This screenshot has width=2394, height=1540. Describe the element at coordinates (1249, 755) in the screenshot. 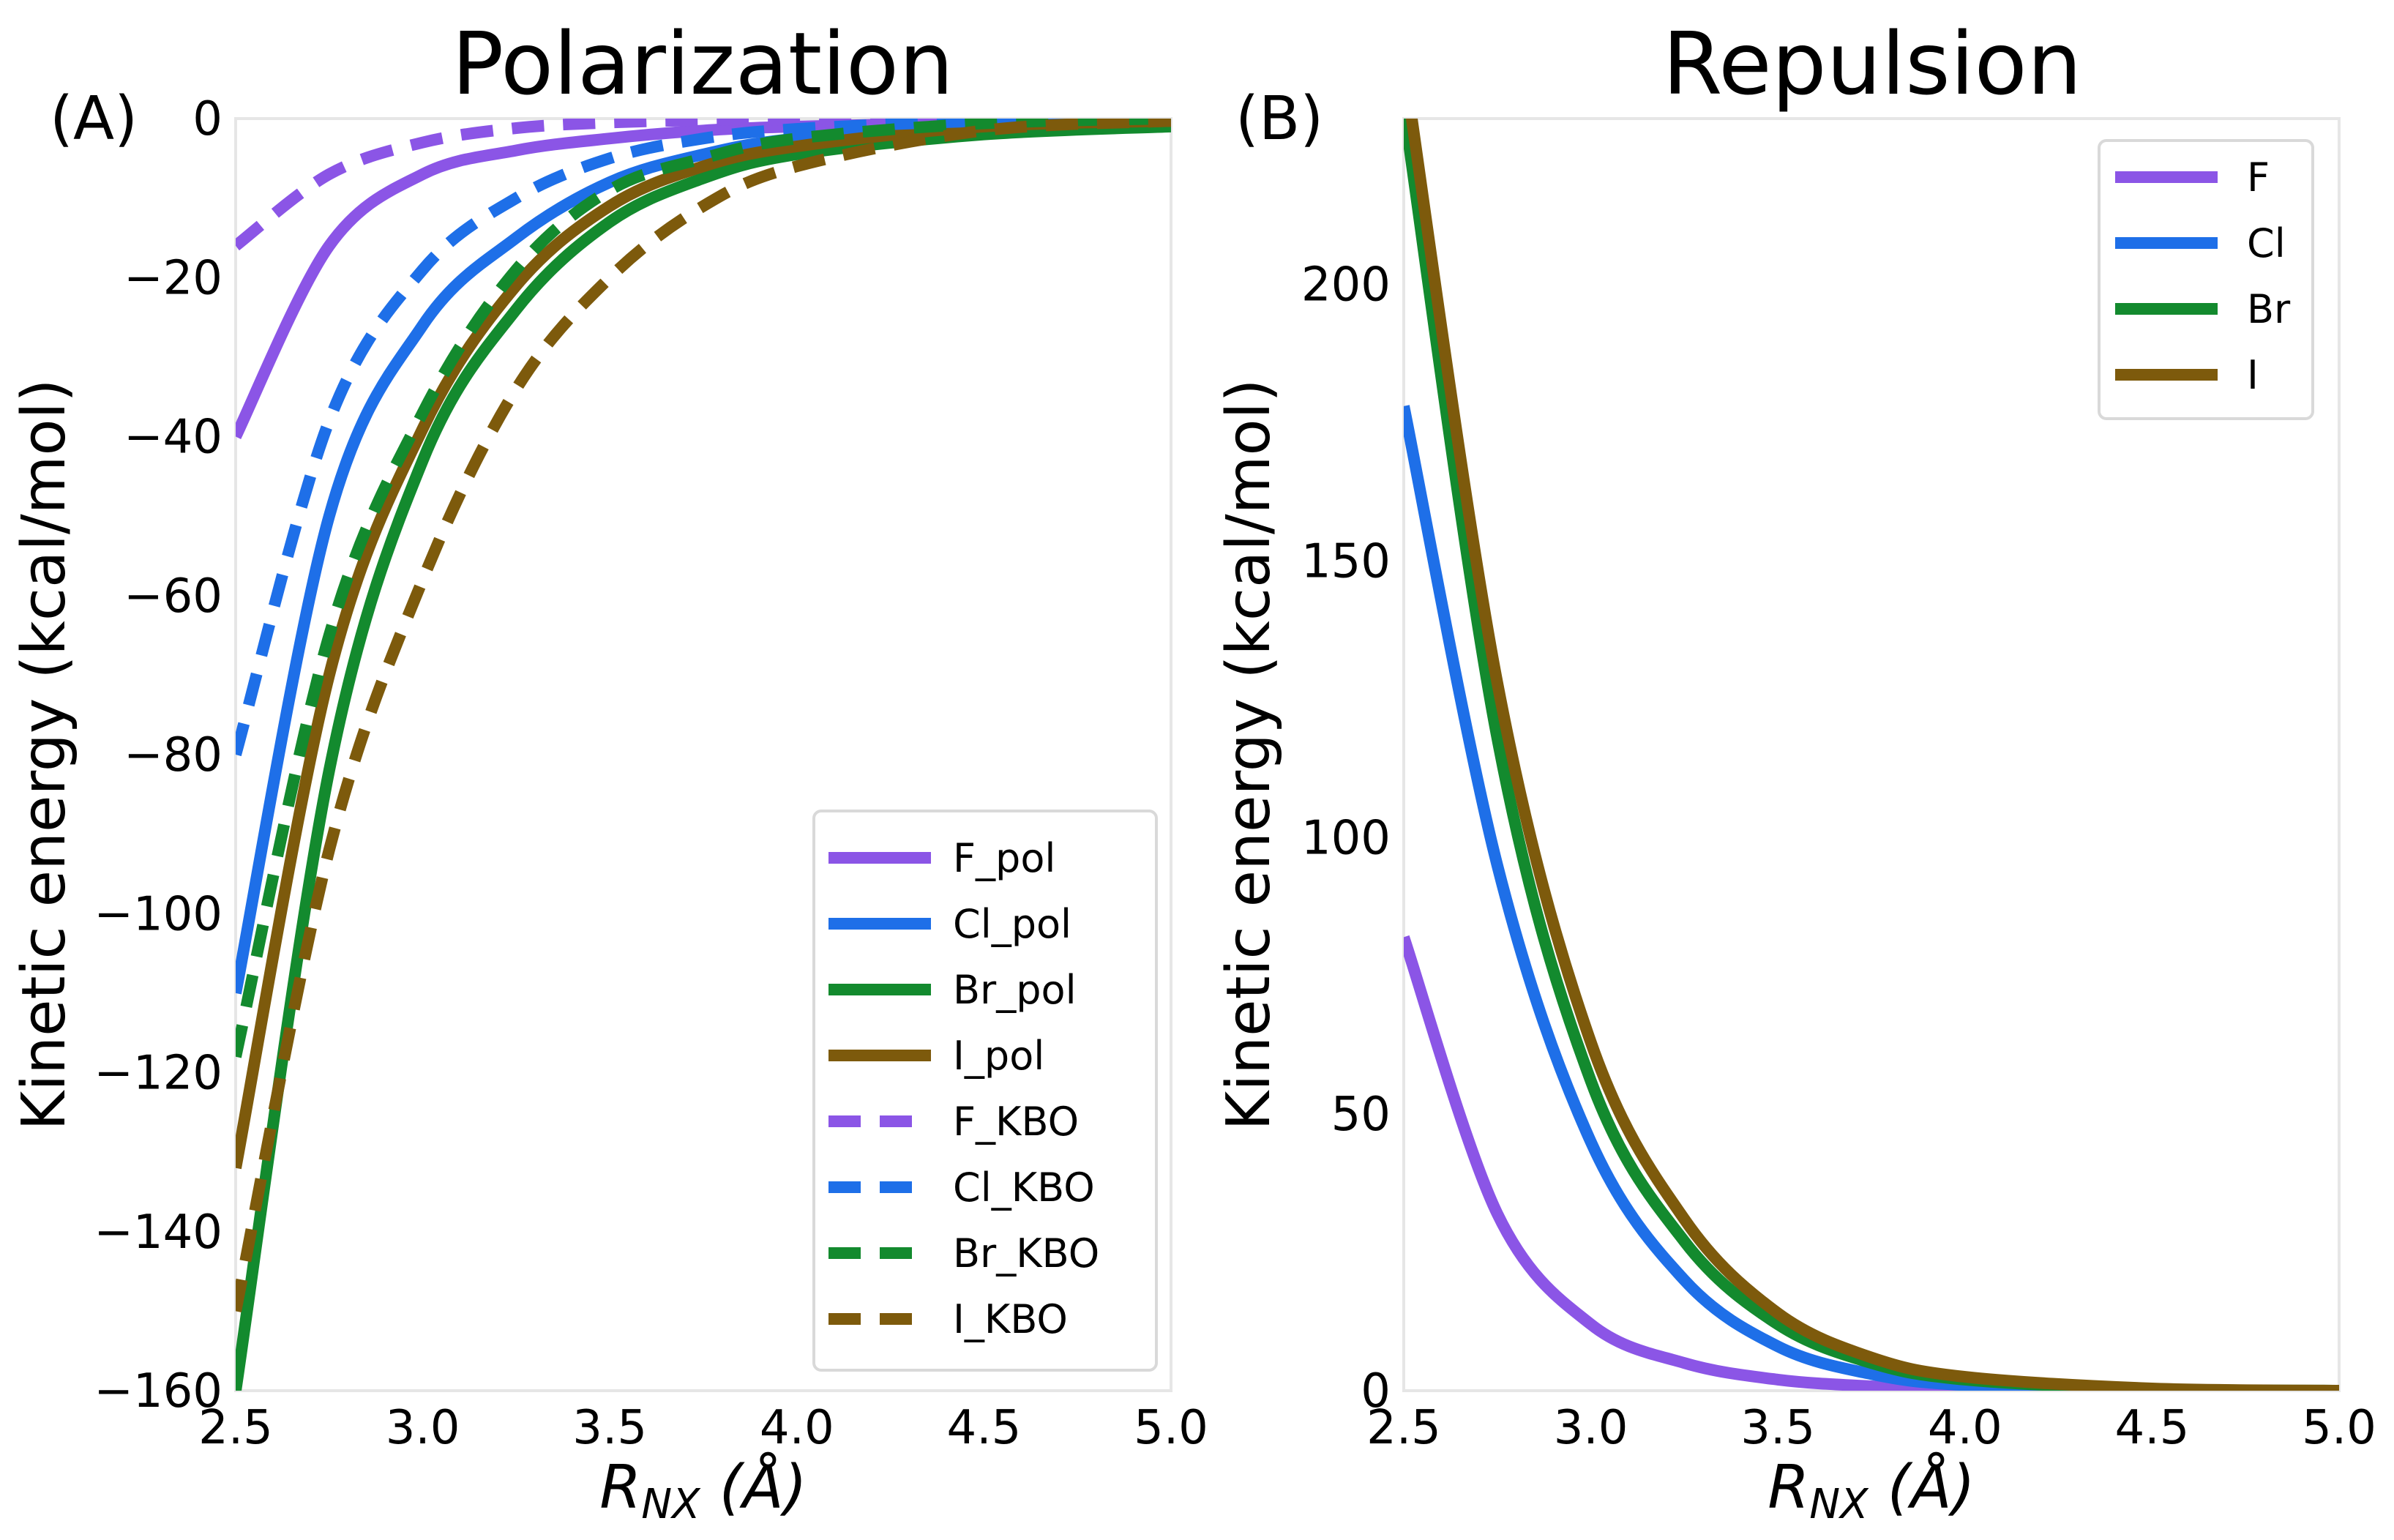

I see `panel-b-y-axis-label: Kinetic energy (kcal/mol)` at that location.